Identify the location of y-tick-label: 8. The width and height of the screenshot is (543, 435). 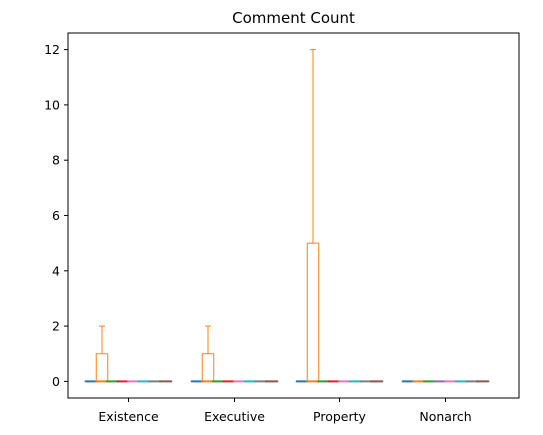
(56, 160).